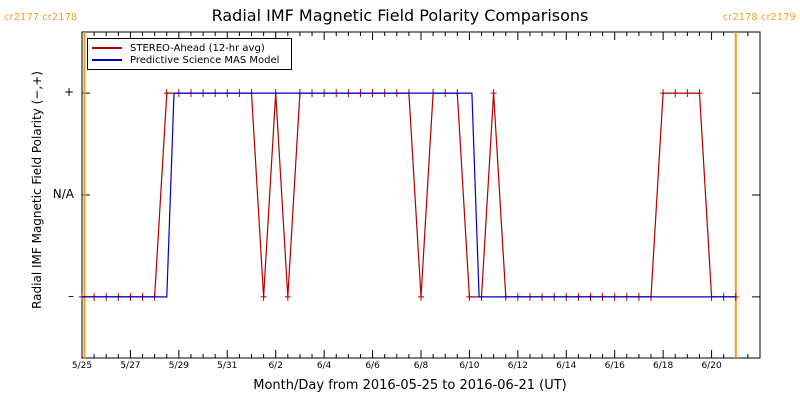  Describe the element at coordinates (130, 366) in the screenshot. I see `x-tick-label: 5/27` at that location.